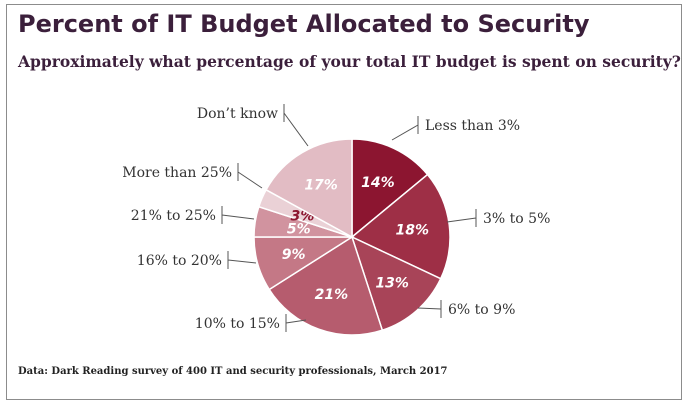 Image resolution: width=690 pixels, height=406 pixels. What do you see at coordinates (378, 183) in the screenshot?
I see `slice-value-label: 14%` at bounding box center [378, 183].